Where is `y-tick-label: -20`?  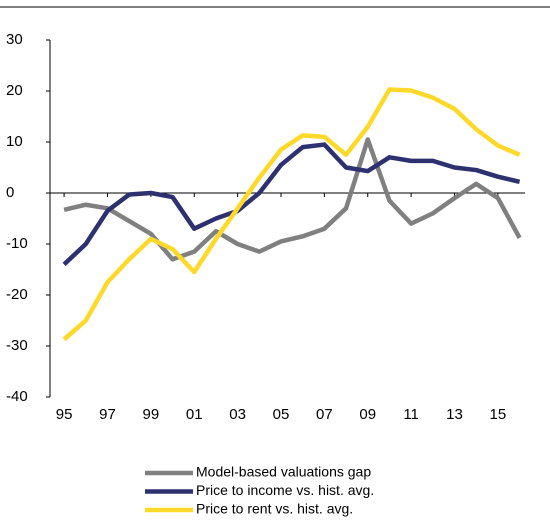 y-tick-label: -20 is located at coordinates (17, 294).